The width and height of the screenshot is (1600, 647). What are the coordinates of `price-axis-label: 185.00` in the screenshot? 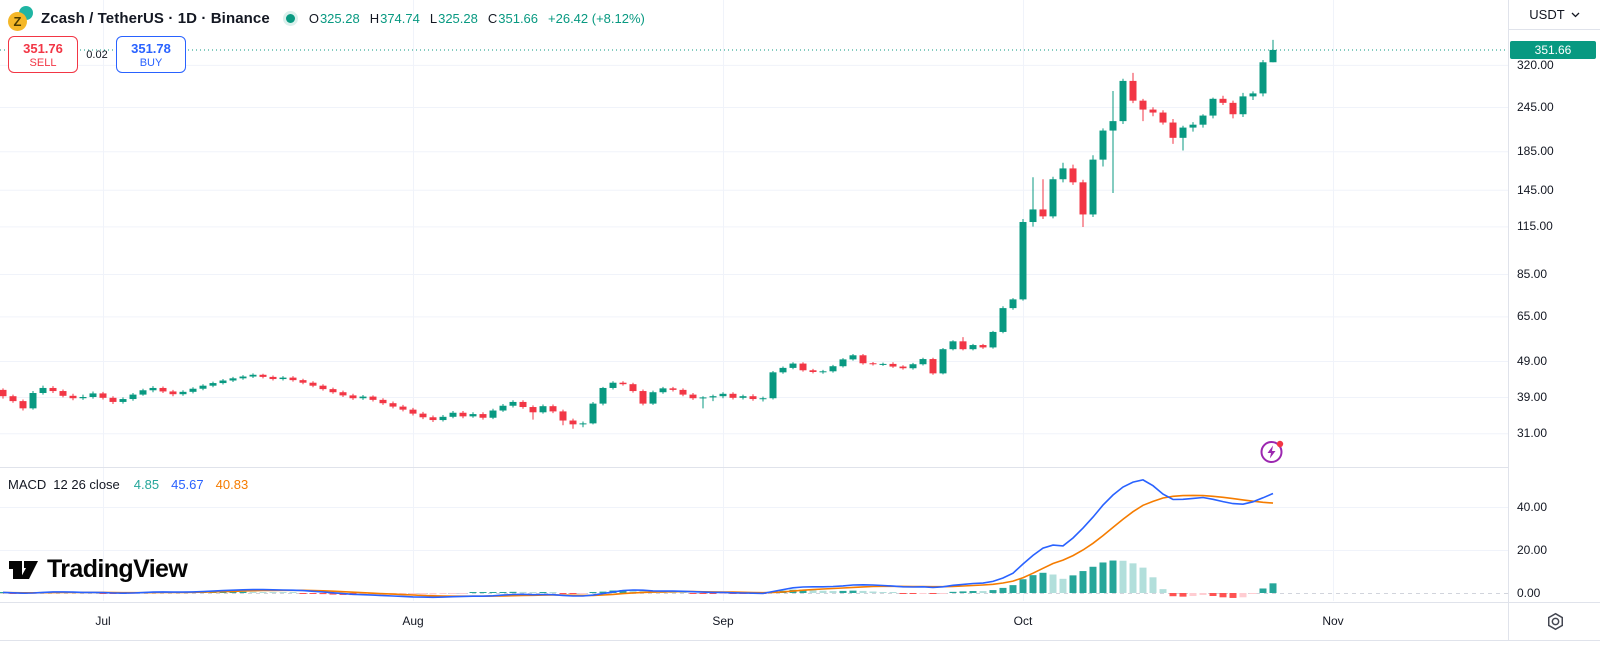 It's located at (1535, 151).